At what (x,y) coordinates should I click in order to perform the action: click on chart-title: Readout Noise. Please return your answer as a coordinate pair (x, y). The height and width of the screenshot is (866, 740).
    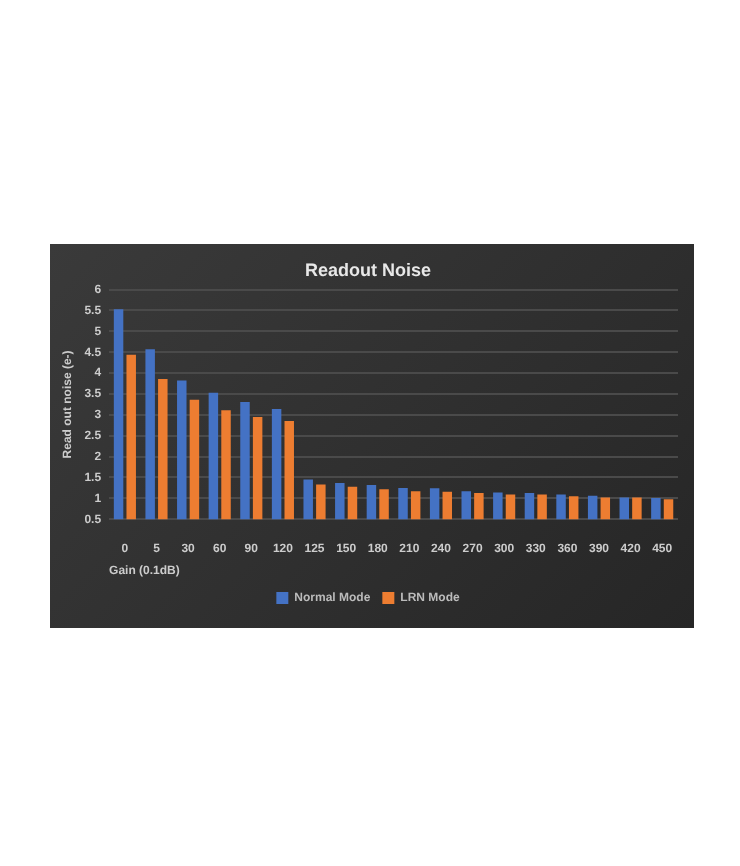
    Looking at the image, I should click on (368, 269).